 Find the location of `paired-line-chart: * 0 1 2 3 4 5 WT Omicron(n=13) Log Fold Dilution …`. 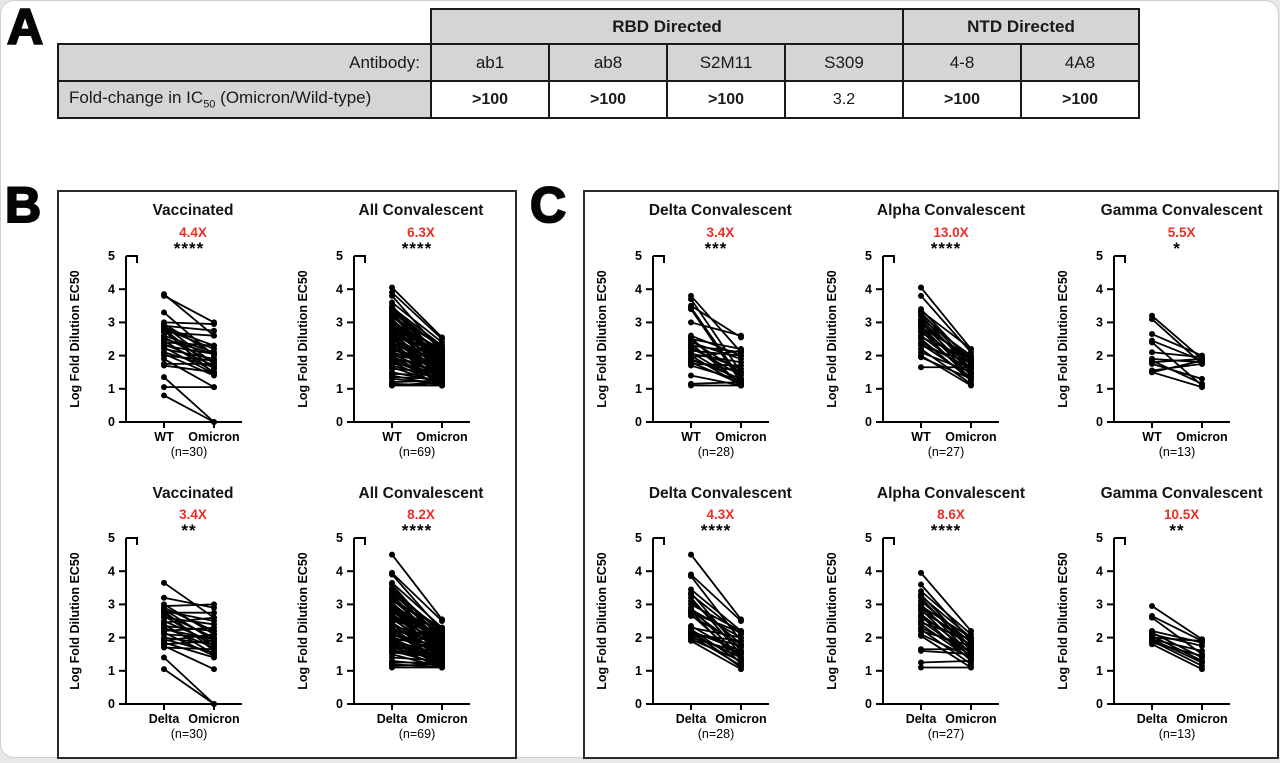

paired-line-chart: * 0 1 2 3 4 5 WT Omicron(n=13) Log Fold Dilution … is located at coordinates (1143, 349).